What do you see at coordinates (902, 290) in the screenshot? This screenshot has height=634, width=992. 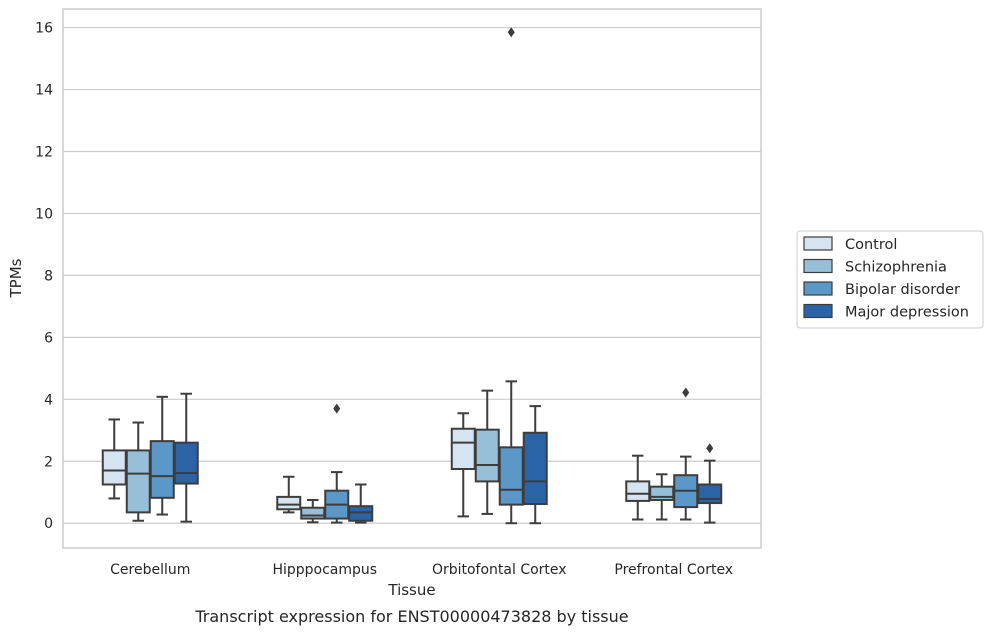 I see `legend-label: Bipolar disorder` at bounding box center [902, 290].